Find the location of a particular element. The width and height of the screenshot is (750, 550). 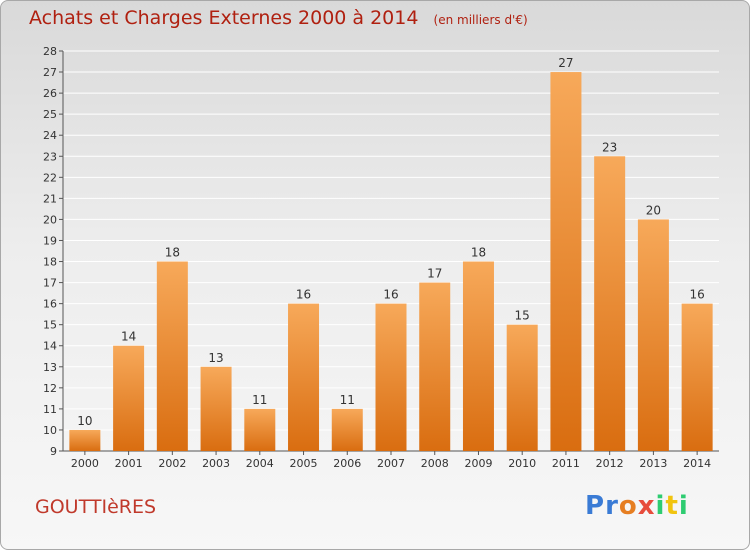

bar-2014 is located at coordinates (697, 377).